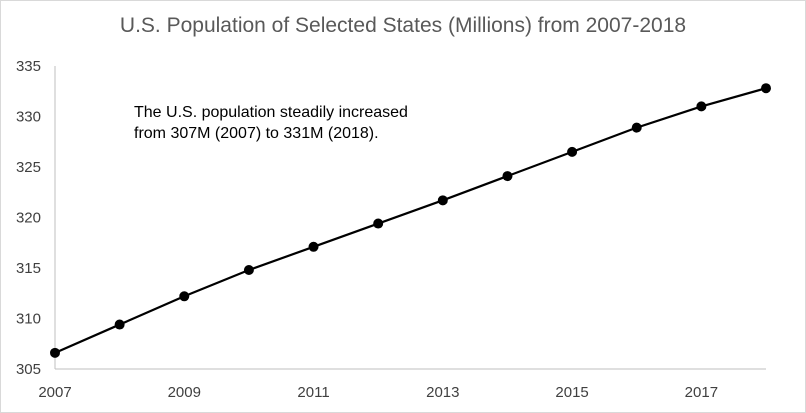  Describe the element at coordinates (28, 117) in the screenshot. I see `y-tick-label: 330` at that location.